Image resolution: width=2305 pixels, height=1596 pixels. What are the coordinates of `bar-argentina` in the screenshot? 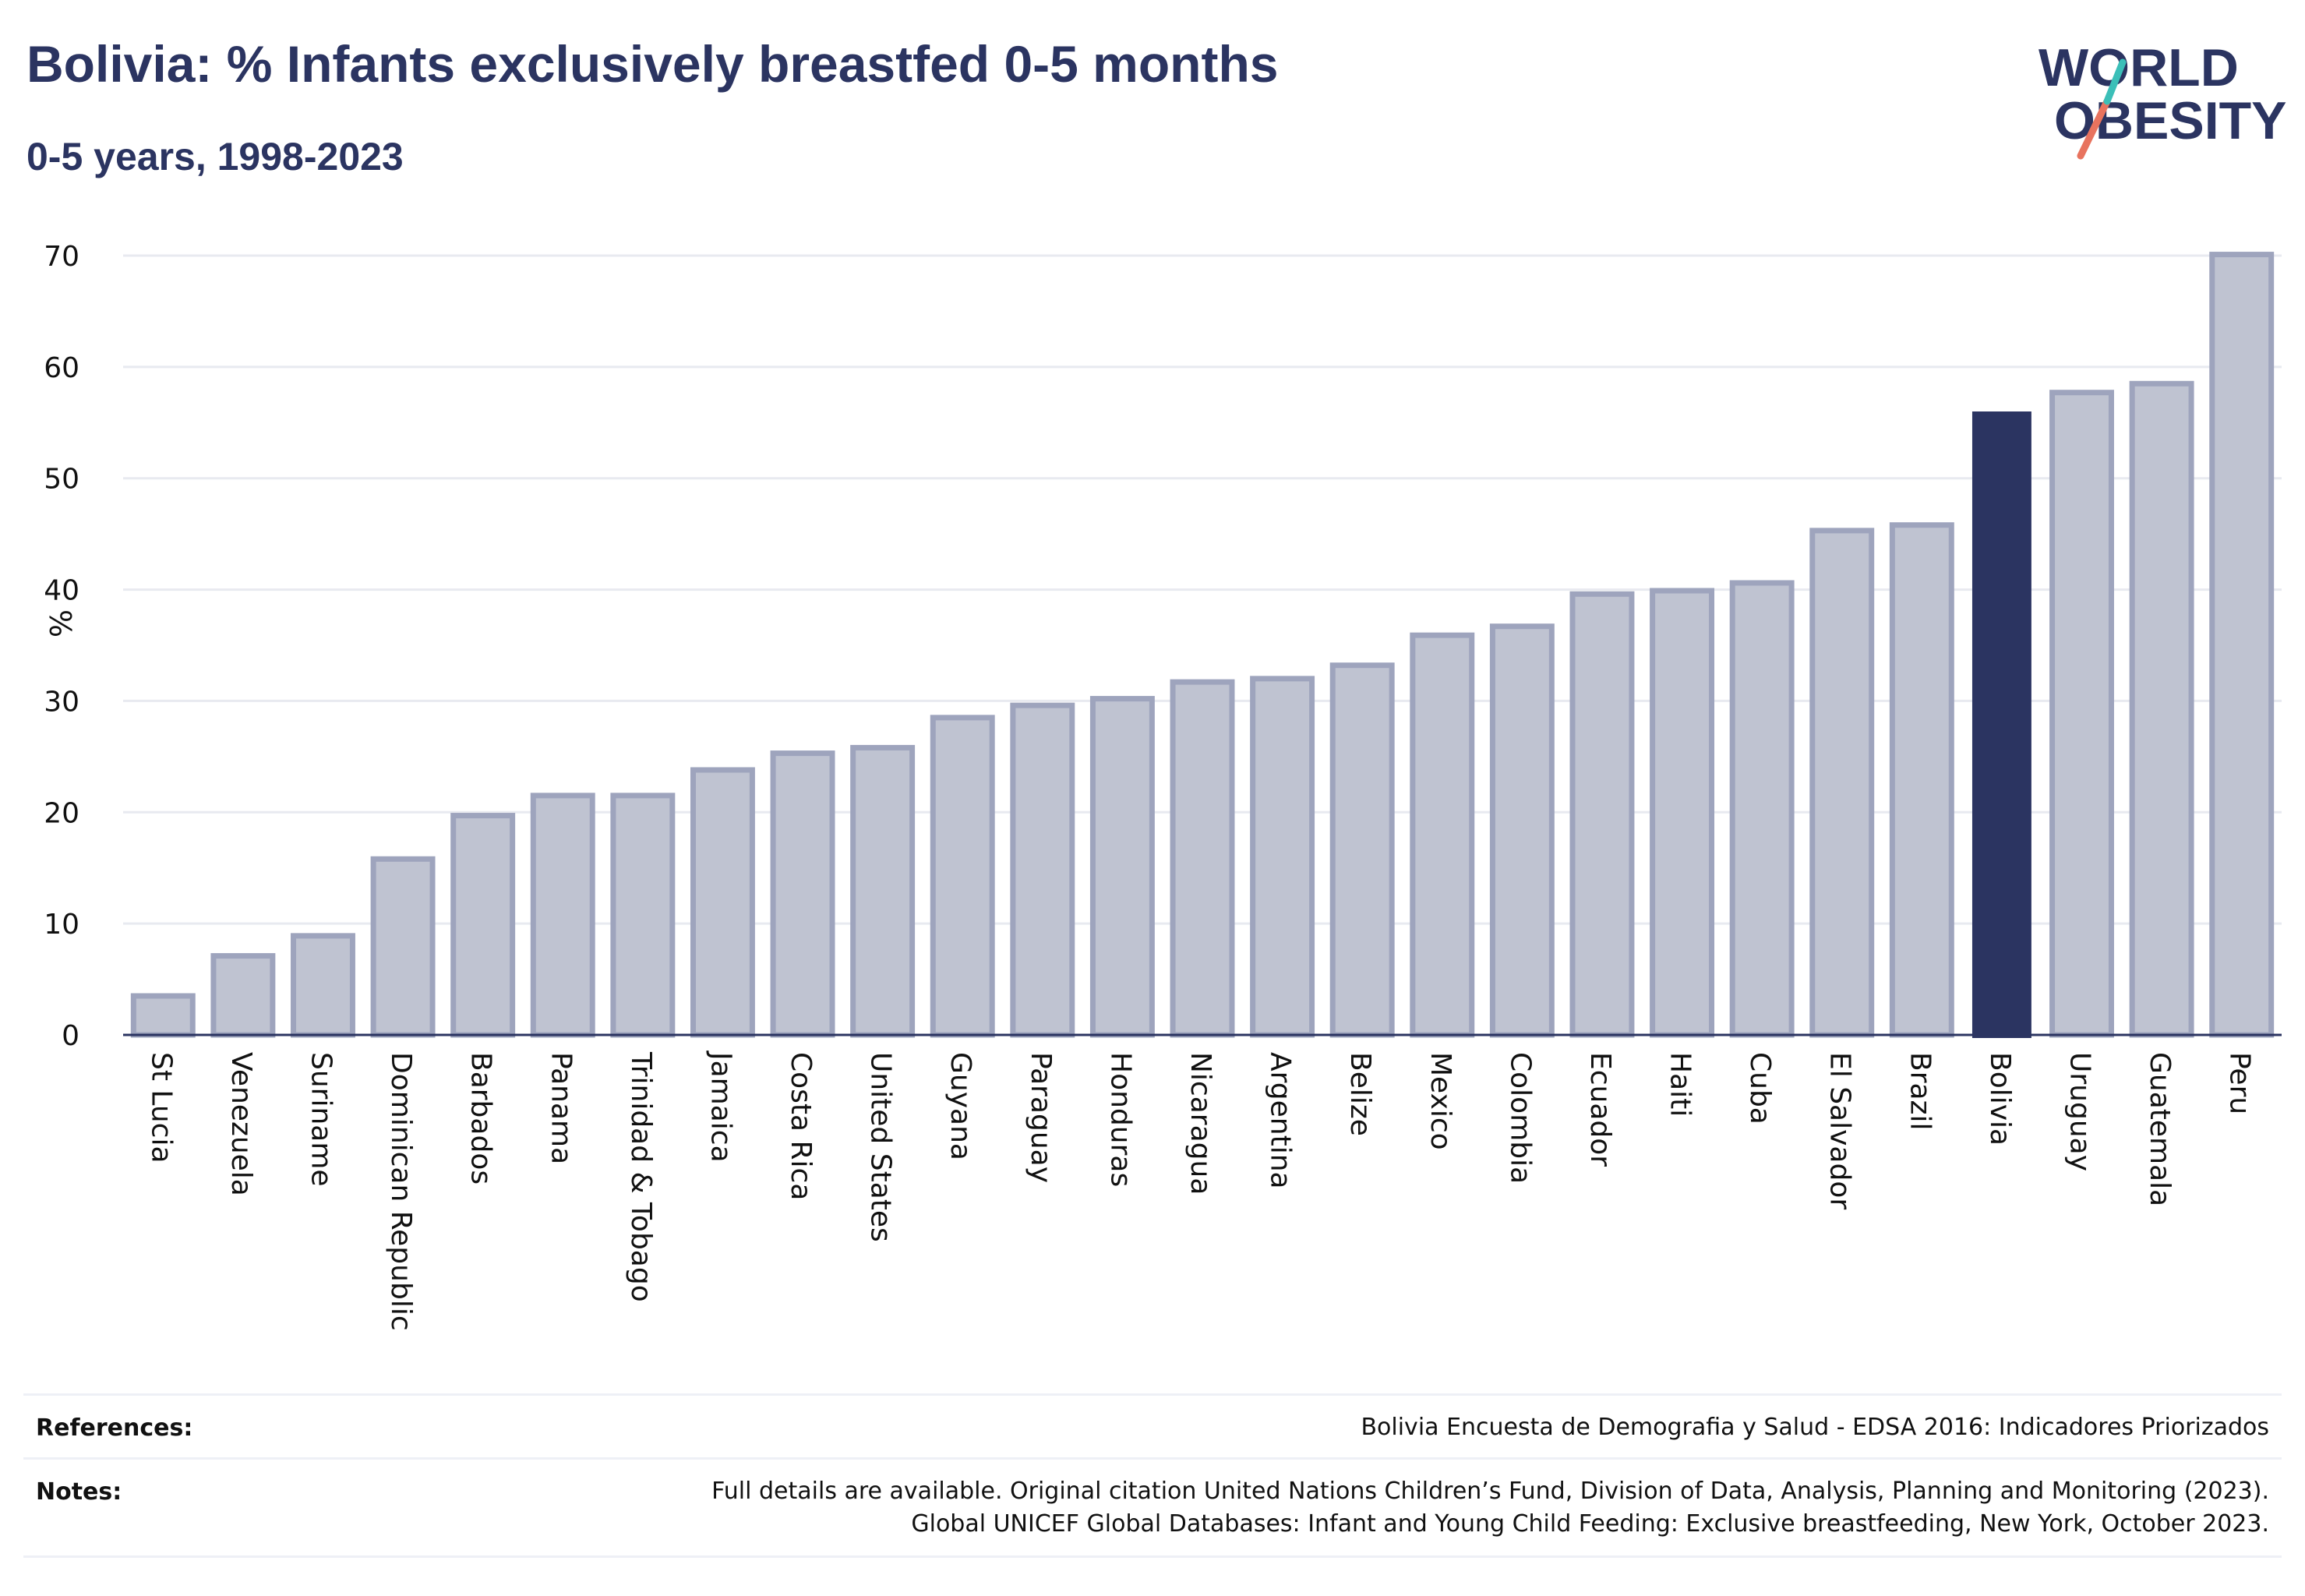 It's located at (1282, 857).